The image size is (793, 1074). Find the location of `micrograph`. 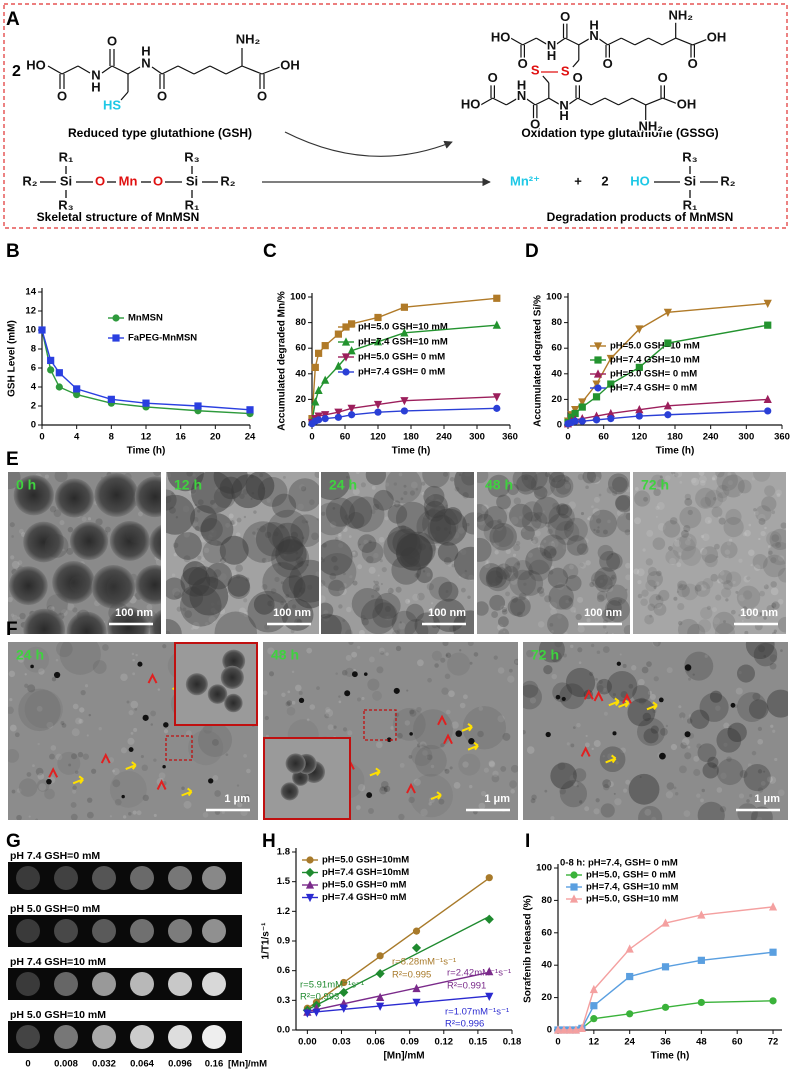

micrograph is located at coordinates (655, 731).